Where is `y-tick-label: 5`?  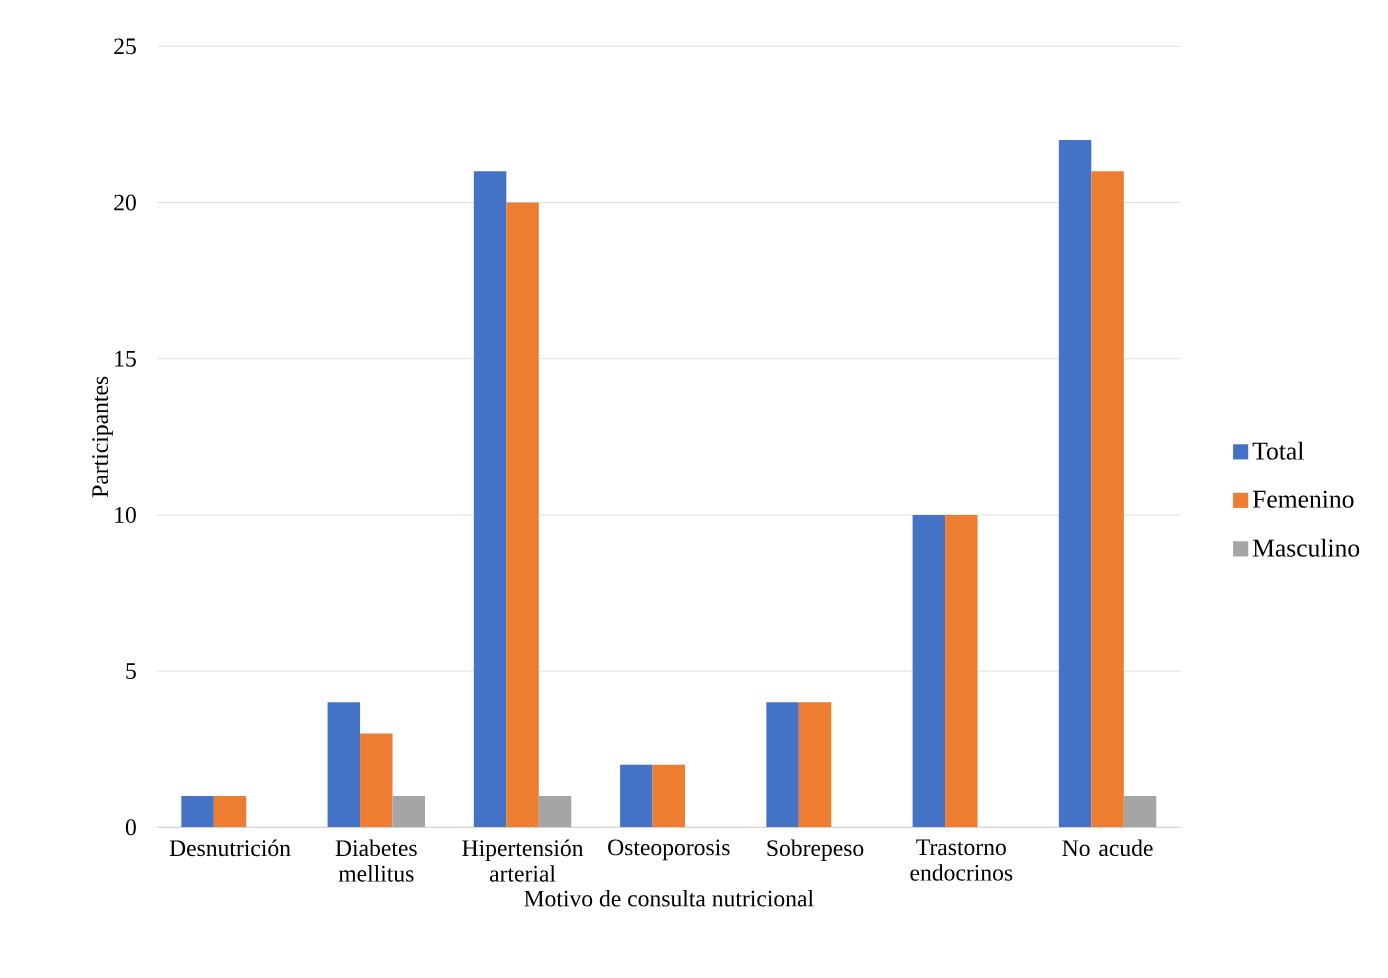
y-tick-label: 5 is located at coordinates (131, 671).